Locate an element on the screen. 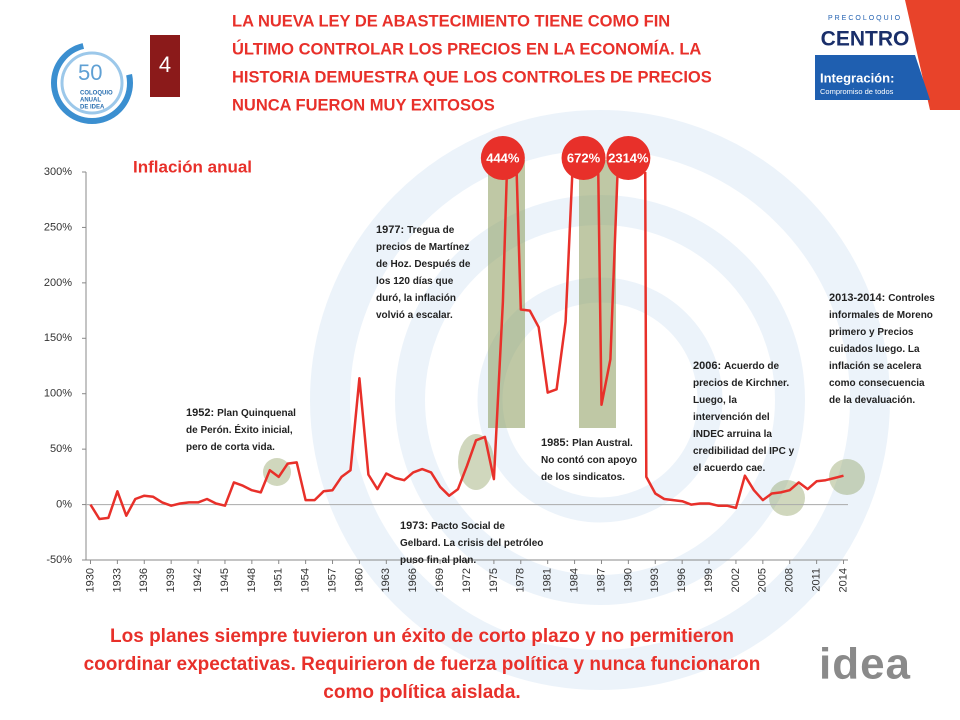 This screenshot has width=960, height=720. x-tick-label: 1987 is located at coordinates (601, 580).